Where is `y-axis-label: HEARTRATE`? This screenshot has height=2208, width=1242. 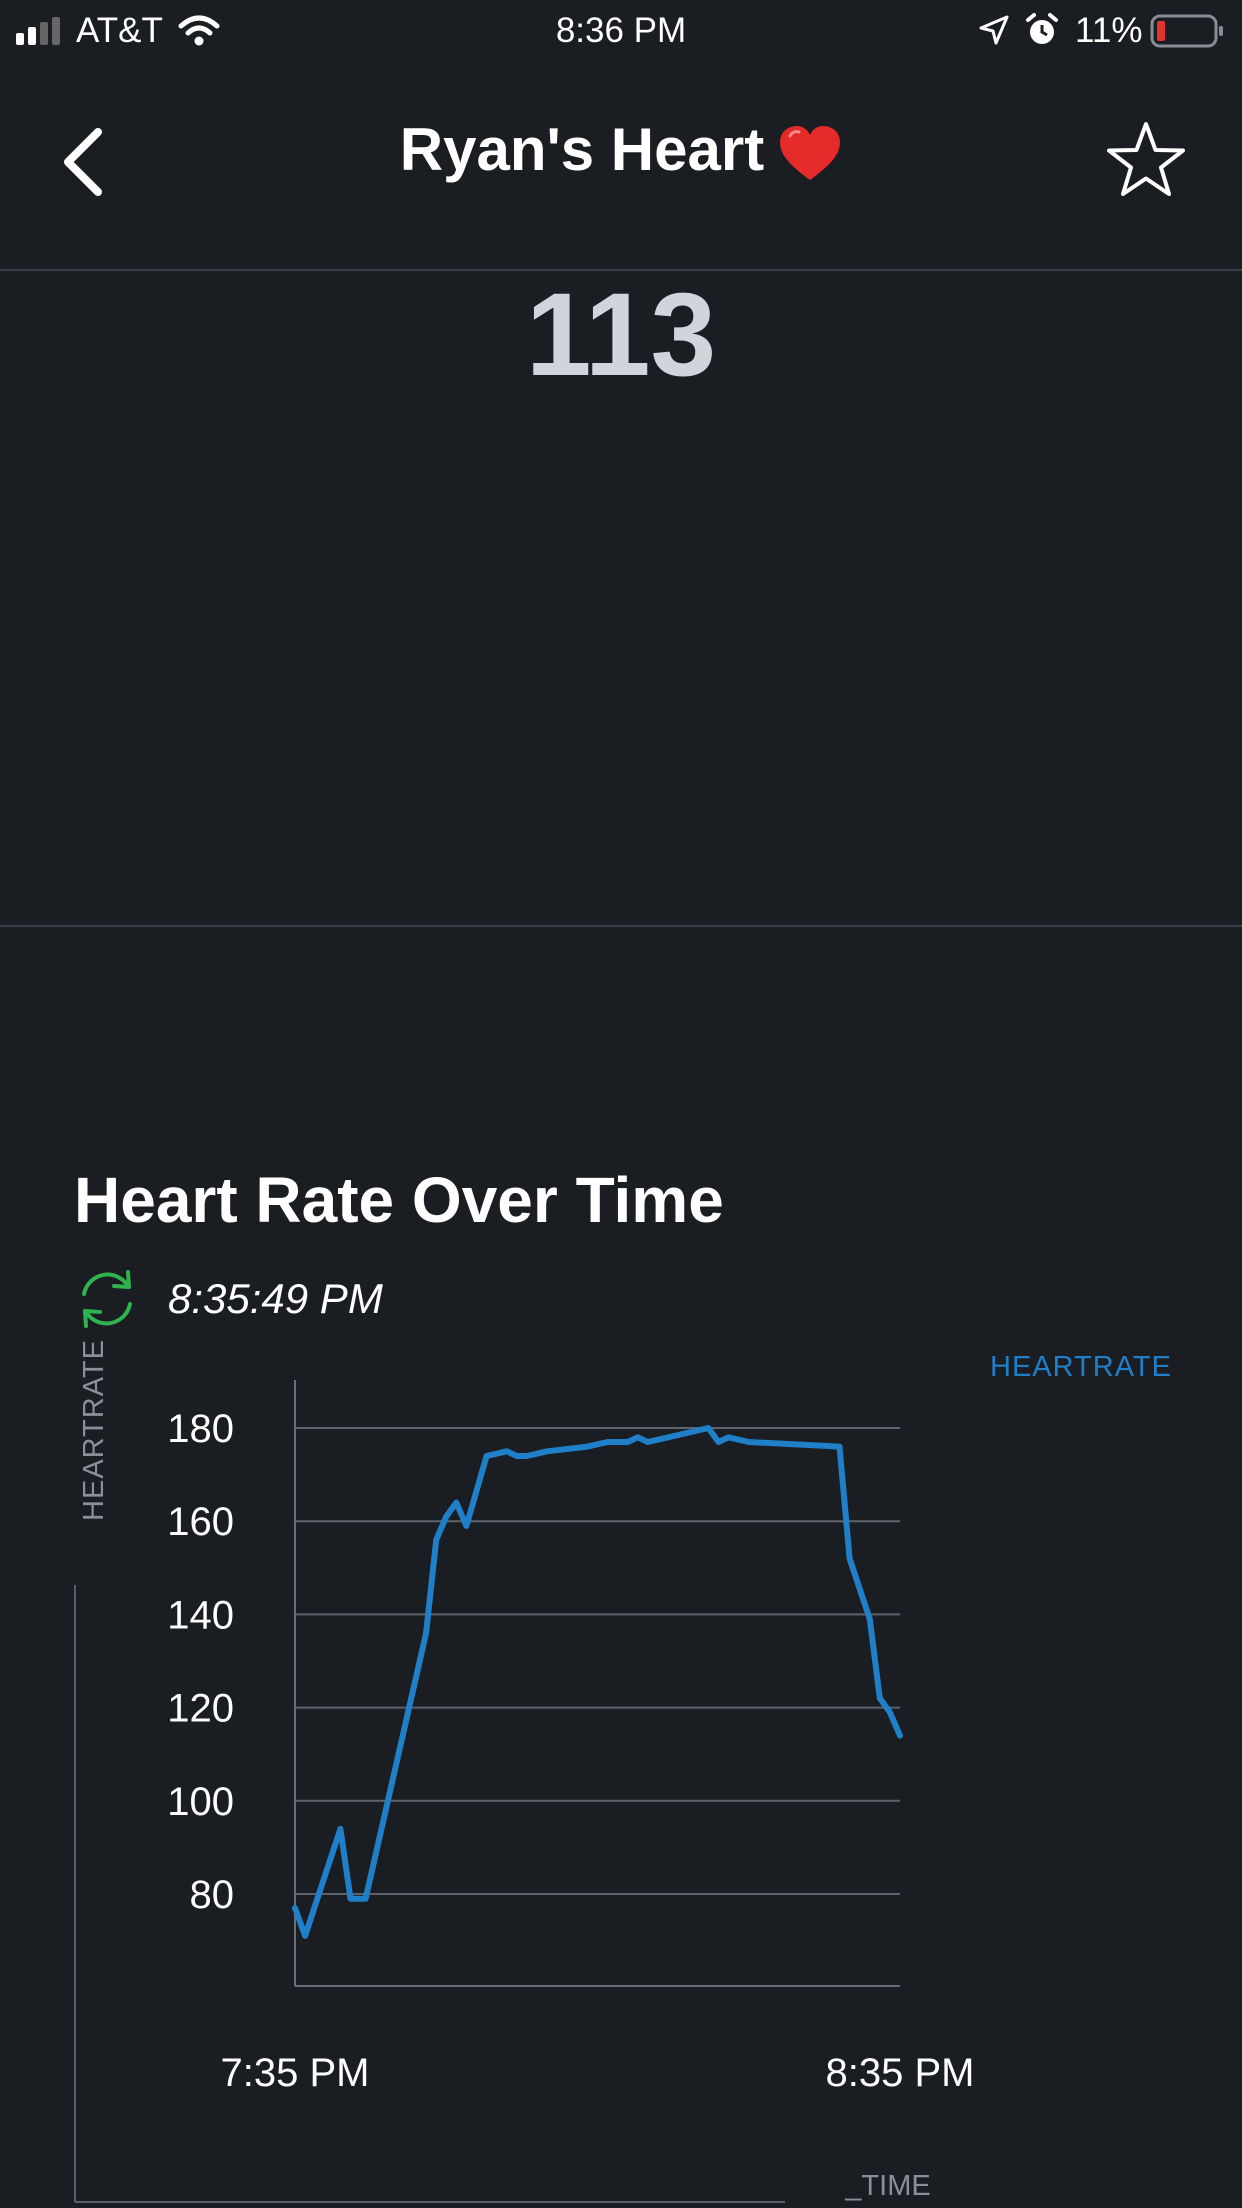 y-axis-label: HEARTRATE is located at coordinates (94, 1430).